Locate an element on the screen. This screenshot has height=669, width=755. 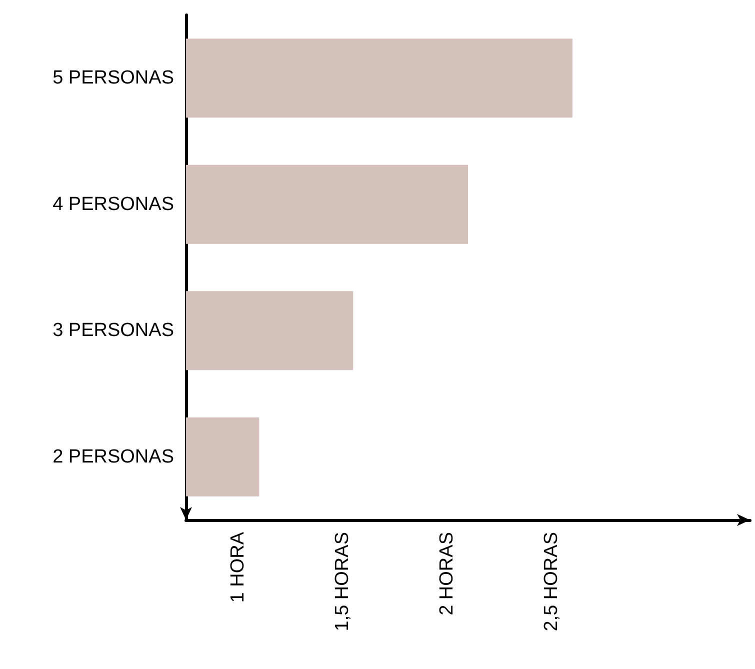
x-tick-label: 2 HORAS is located at coordinates (447, 574).